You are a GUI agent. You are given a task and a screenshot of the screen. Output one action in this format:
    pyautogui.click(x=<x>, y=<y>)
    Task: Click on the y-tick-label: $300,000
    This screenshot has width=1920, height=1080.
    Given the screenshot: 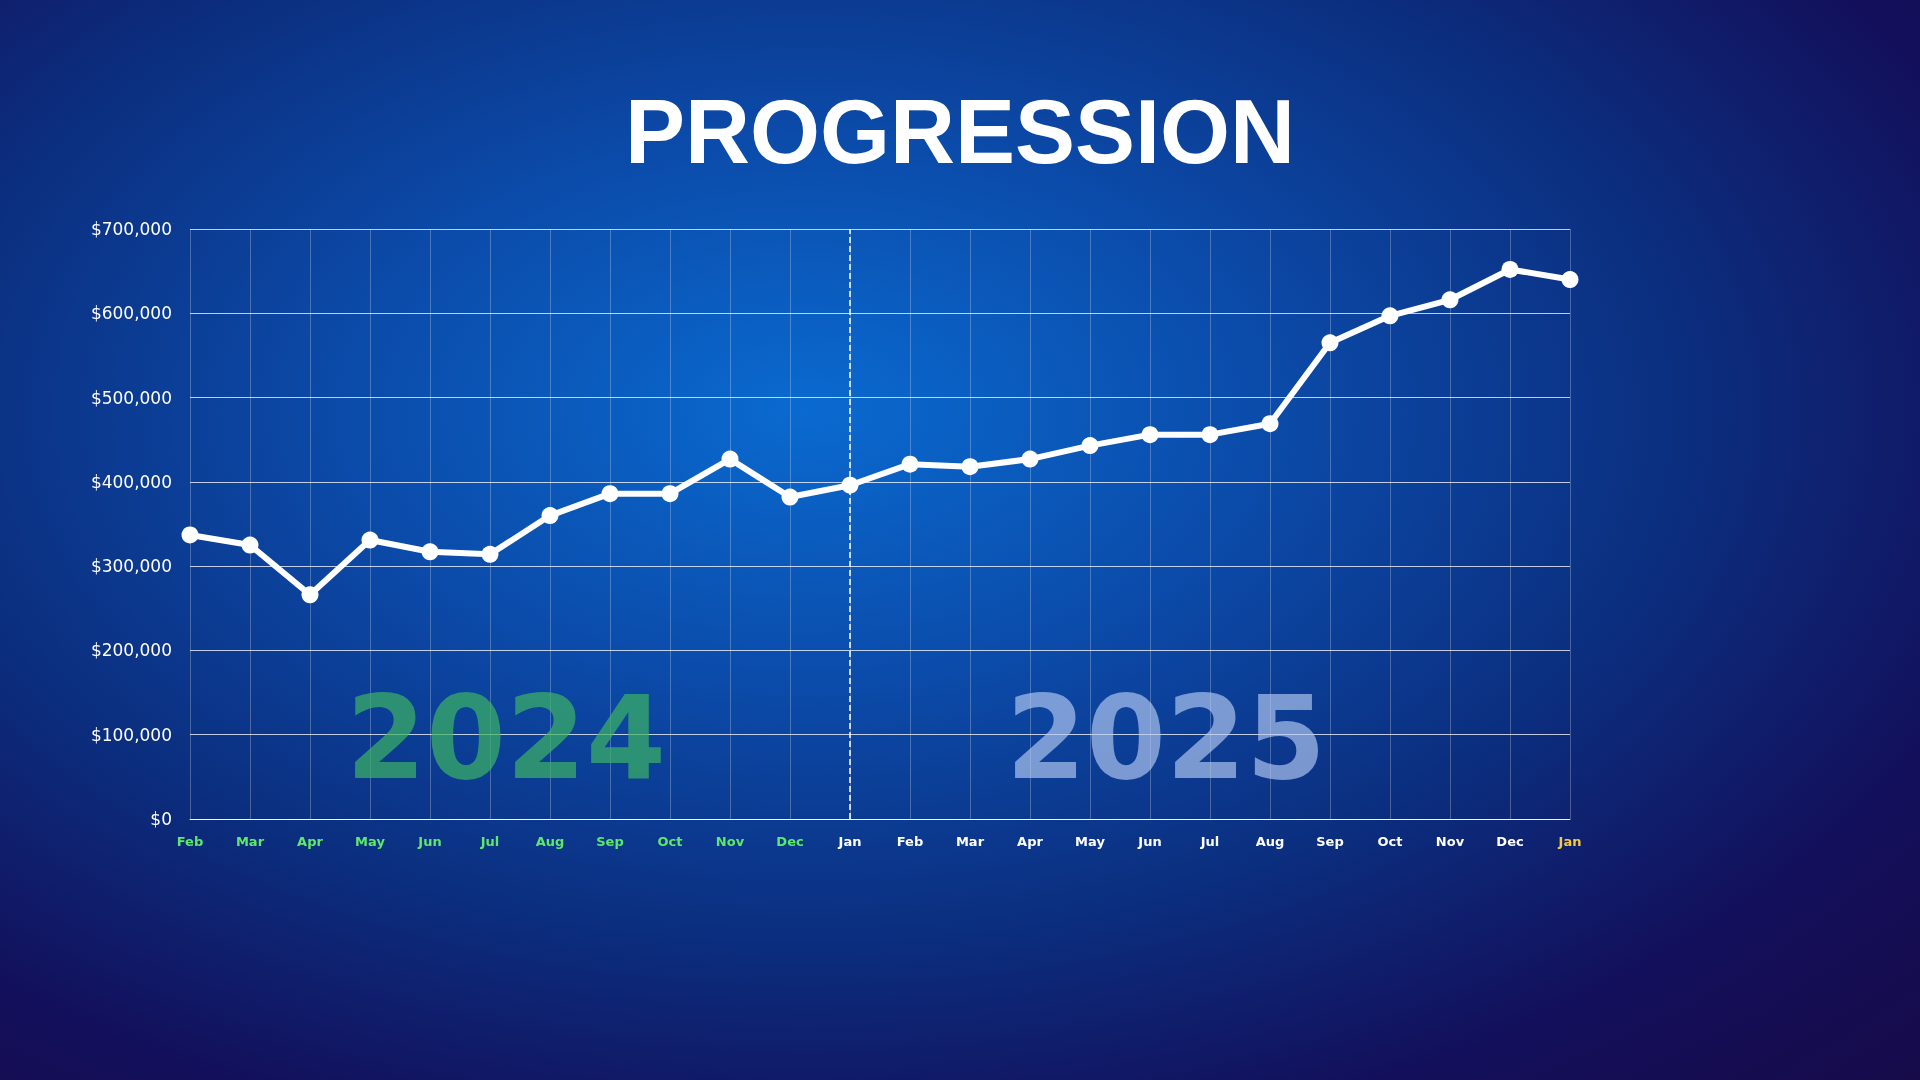 What is the action you would take?
    pyautogui.click(x=131, y=566)
    